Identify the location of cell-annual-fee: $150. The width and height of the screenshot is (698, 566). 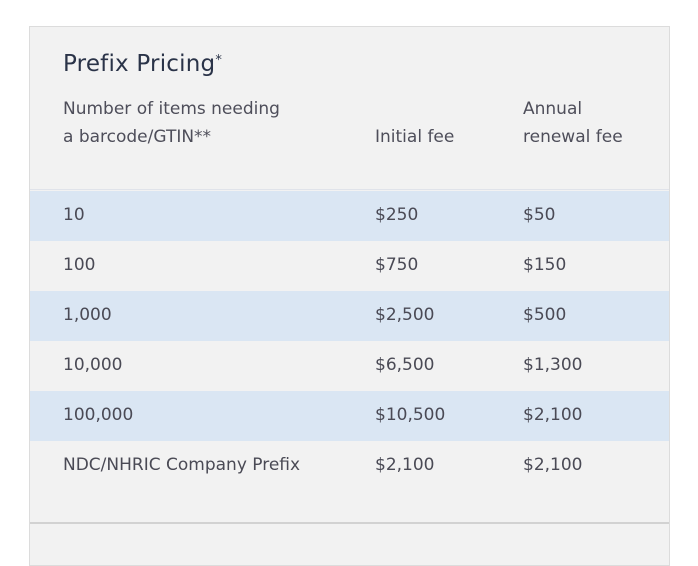
(545, 265).